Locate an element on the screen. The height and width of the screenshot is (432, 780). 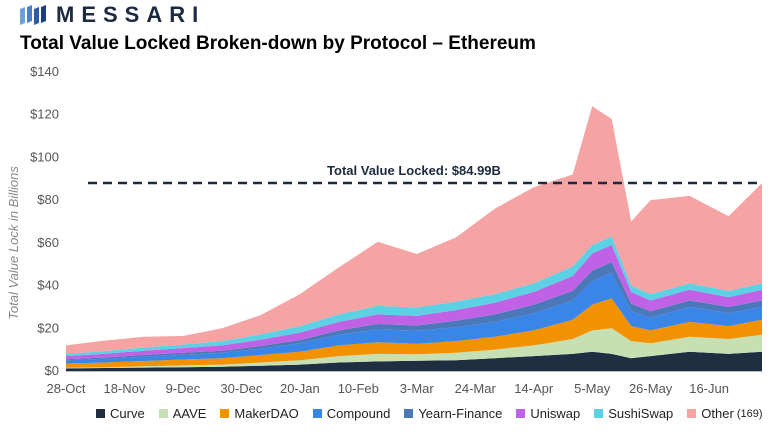
legend-item-makerdao: MakerDAO is located at coordinates (259, 413).